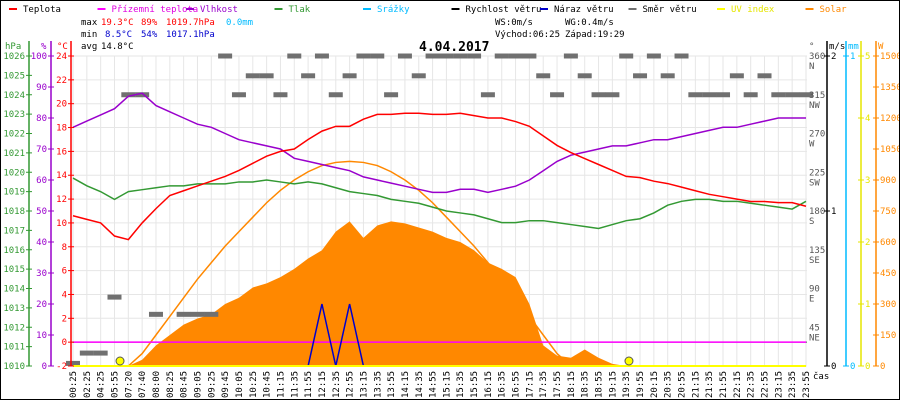  I want to click on x-tick-label: 23:55, so click(807, 384).